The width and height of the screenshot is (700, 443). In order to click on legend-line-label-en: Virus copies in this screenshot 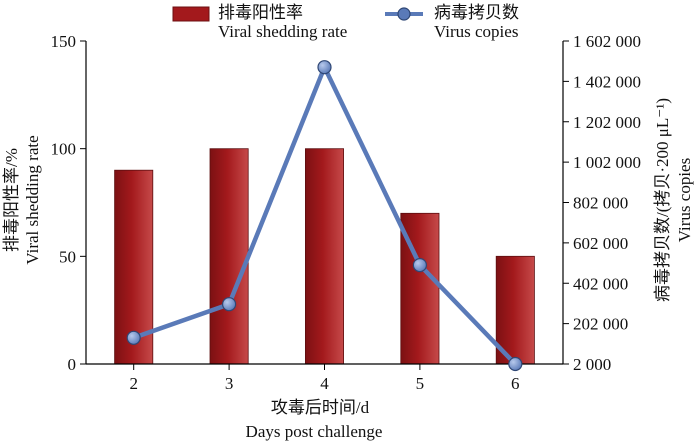, I will do `click(476, 31)`.